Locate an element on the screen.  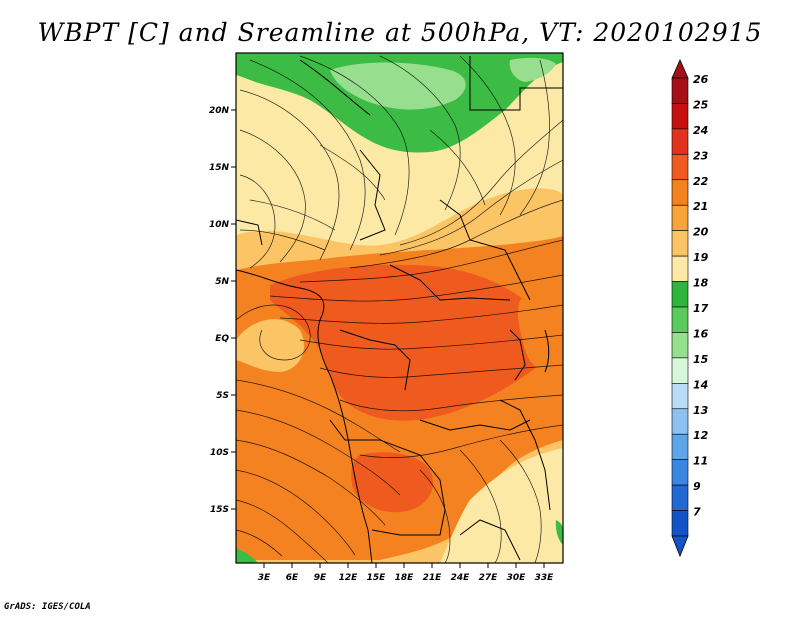
grads-credit: GrADS: IGES/COLA is located at coordinates (47, 607).